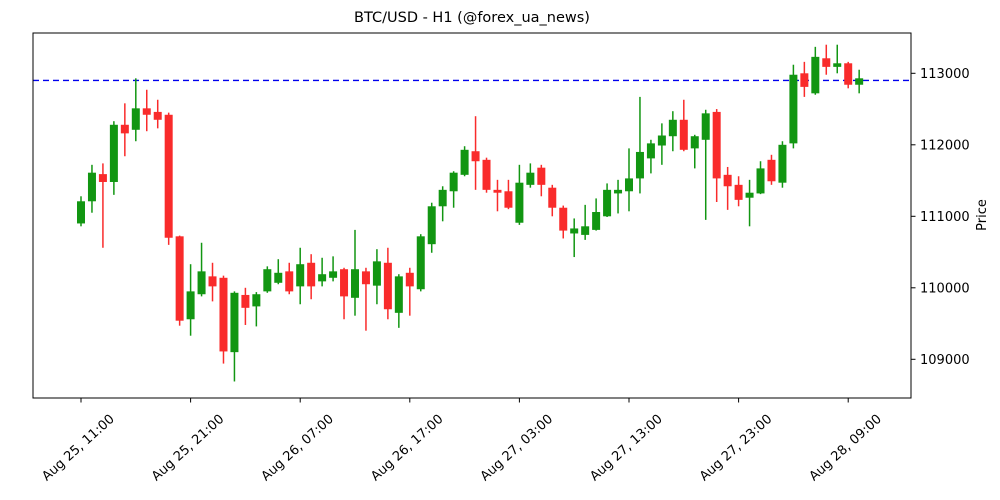 The height and width of the screenshot is (500, 1000). I want to click on x-tick-label: Aug 26, 17:00, so click(407, 448).